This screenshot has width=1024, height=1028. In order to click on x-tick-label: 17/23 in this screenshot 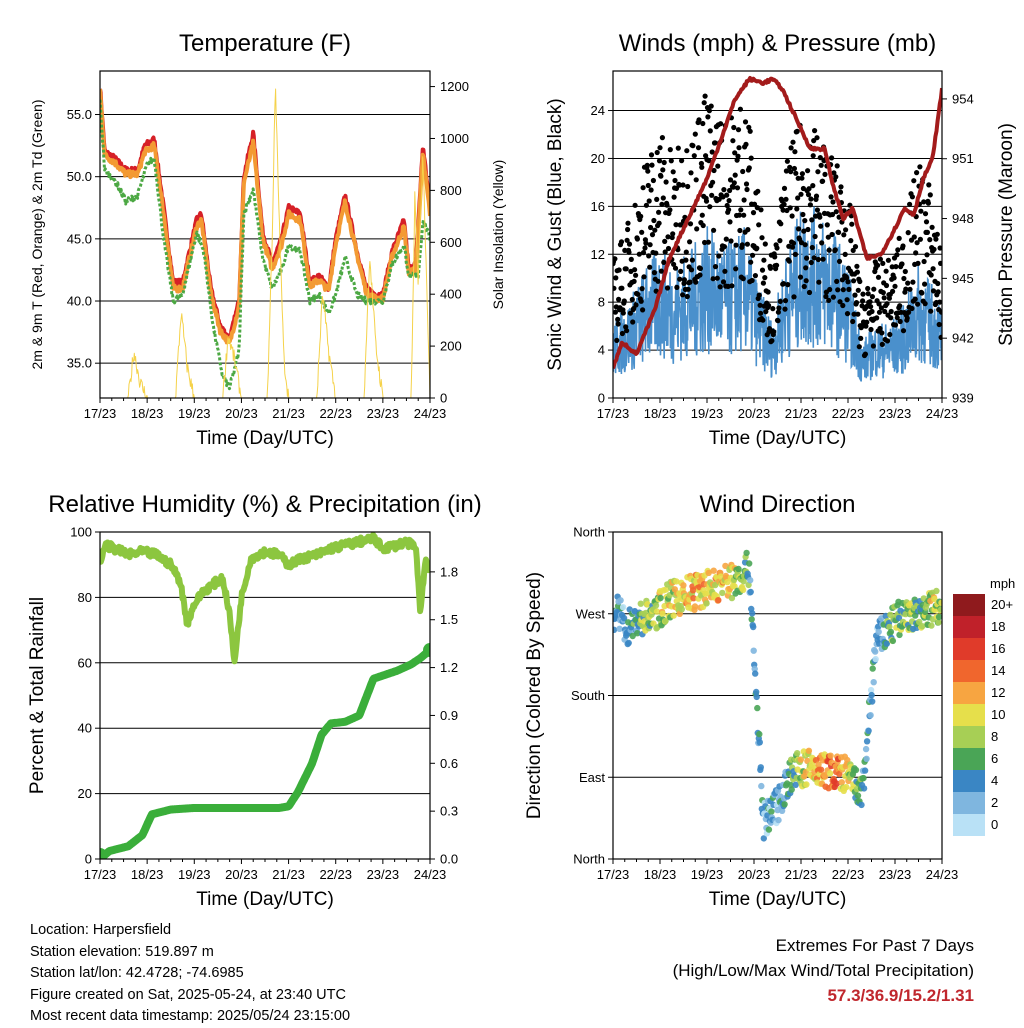, I will do `click(613, 413)`.